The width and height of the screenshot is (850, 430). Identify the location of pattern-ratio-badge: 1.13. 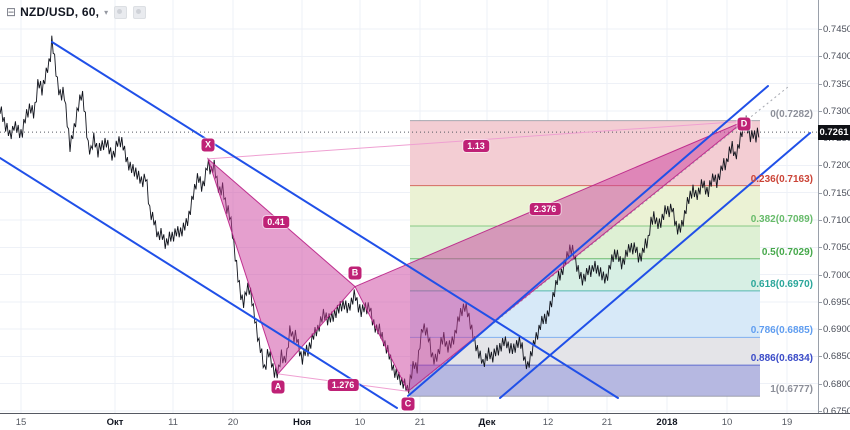
(476, 146).